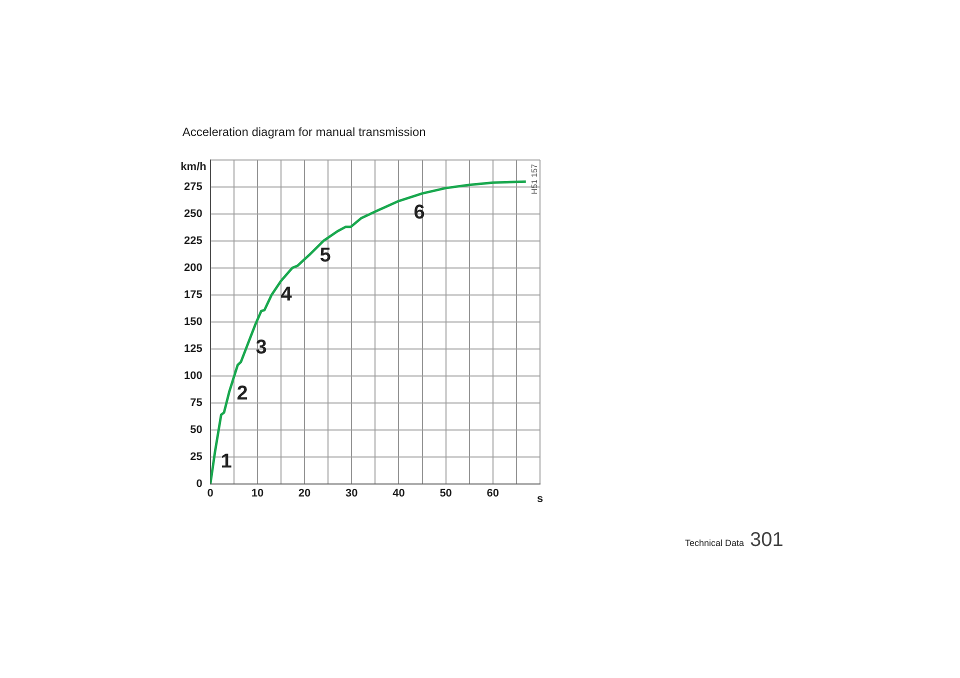 This screenshot has width=960, height=678. Describe the element at coordinates (493, 493) in the screenshot. I see `x-tick-label: 60` at that location.